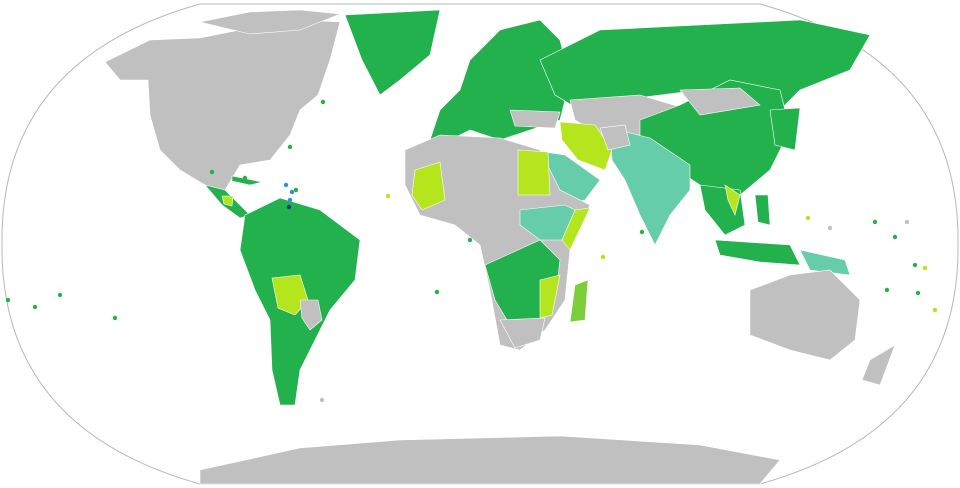 This screenshot has height=488, width=960. Describe the element at coordinates (550, 296) in the screenshot. I see `country-mozambique` at that location.